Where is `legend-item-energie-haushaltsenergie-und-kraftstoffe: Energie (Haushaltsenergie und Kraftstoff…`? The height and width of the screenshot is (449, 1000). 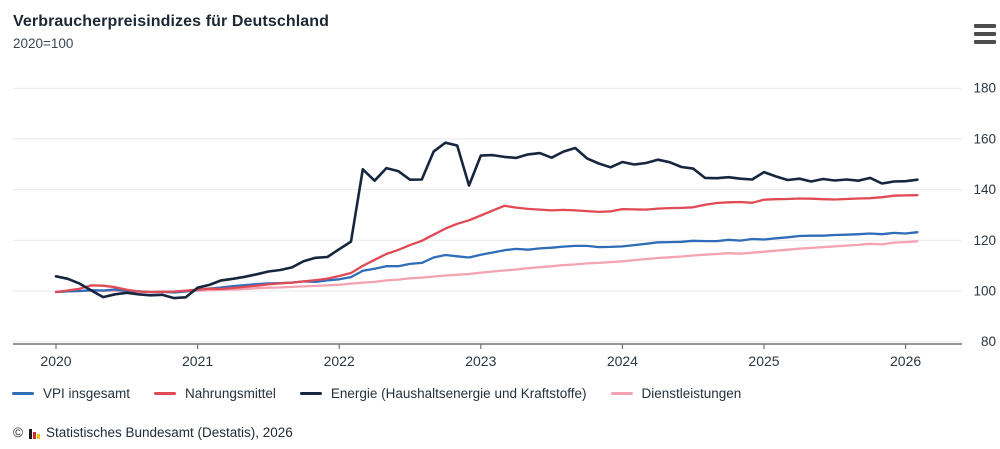 legend-item-energie-haushaltsenergie-und-kraftstoffe: Energie (Haushaltsenergie und Kraftstoff… is located at coordinates (443, 393).